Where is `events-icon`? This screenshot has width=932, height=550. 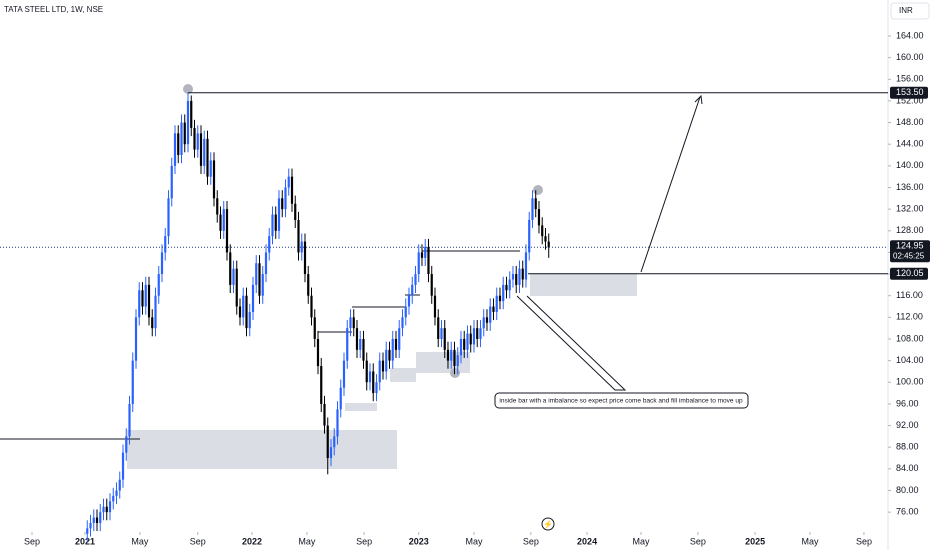
events-icon is located at coordinates (548, 524).